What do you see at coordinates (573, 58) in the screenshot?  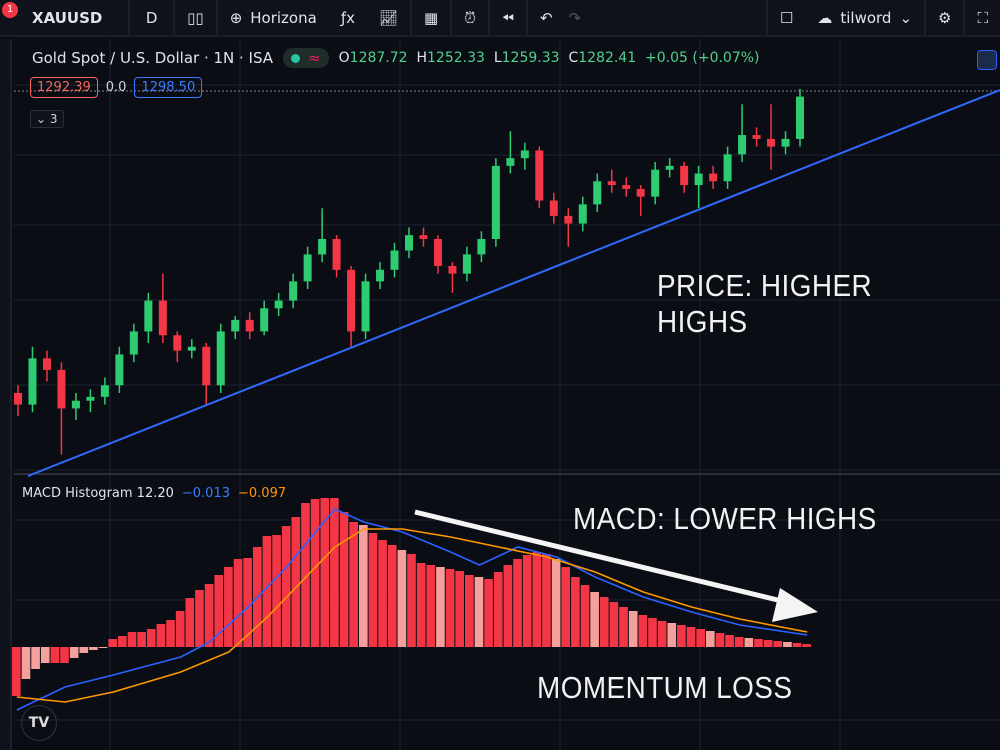 I see `close-label: C` at bounding box center [573, 58].